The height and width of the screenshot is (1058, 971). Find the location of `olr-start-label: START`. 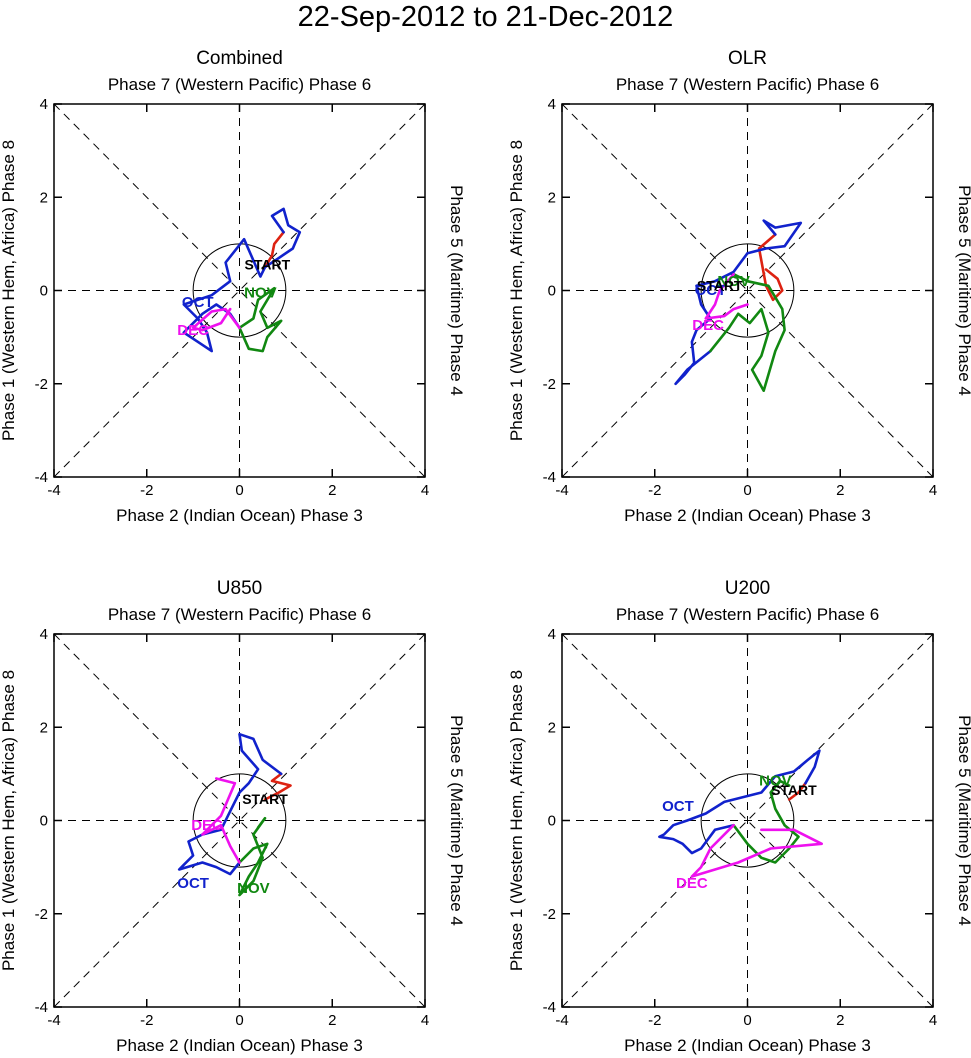

olr-start-label: START is located at coordinates (720, 286).